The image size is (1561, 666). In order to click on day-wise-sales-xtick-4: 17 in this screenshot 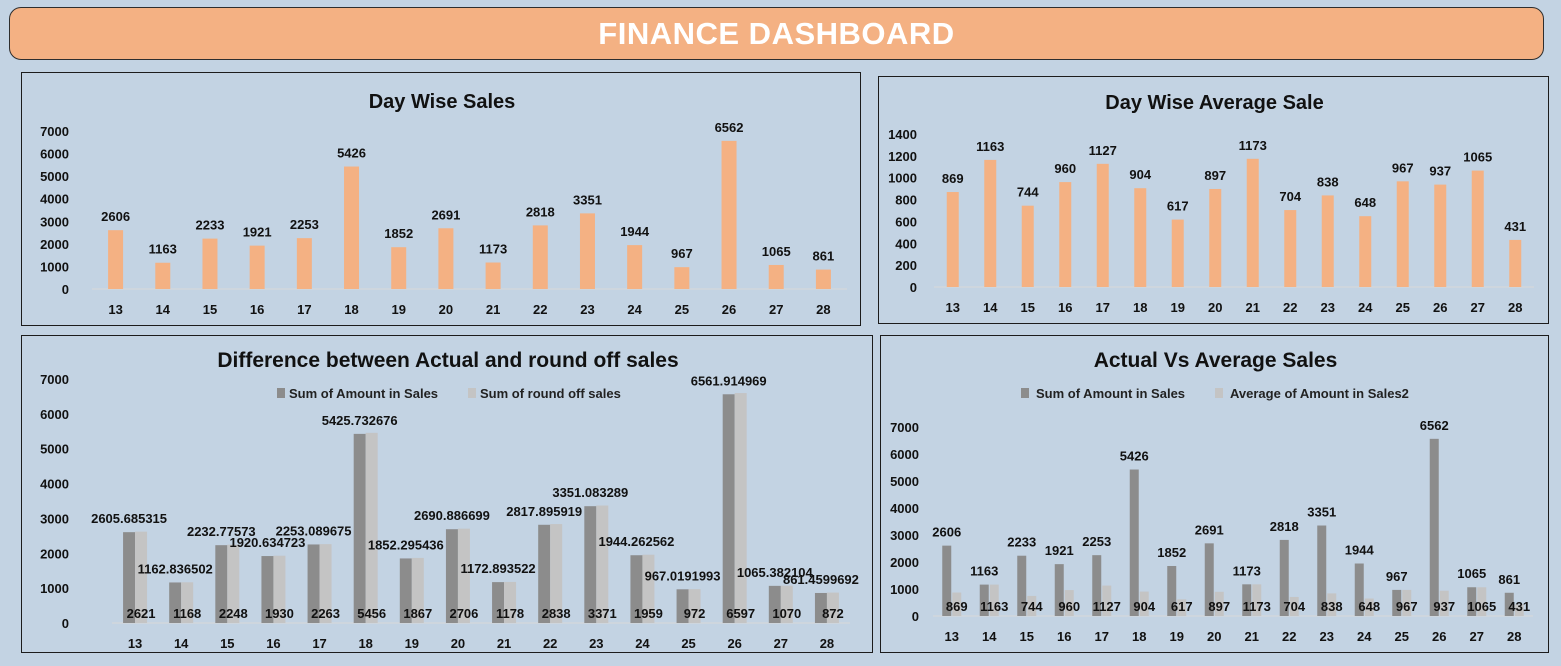, I will do `click(304, 309)`.